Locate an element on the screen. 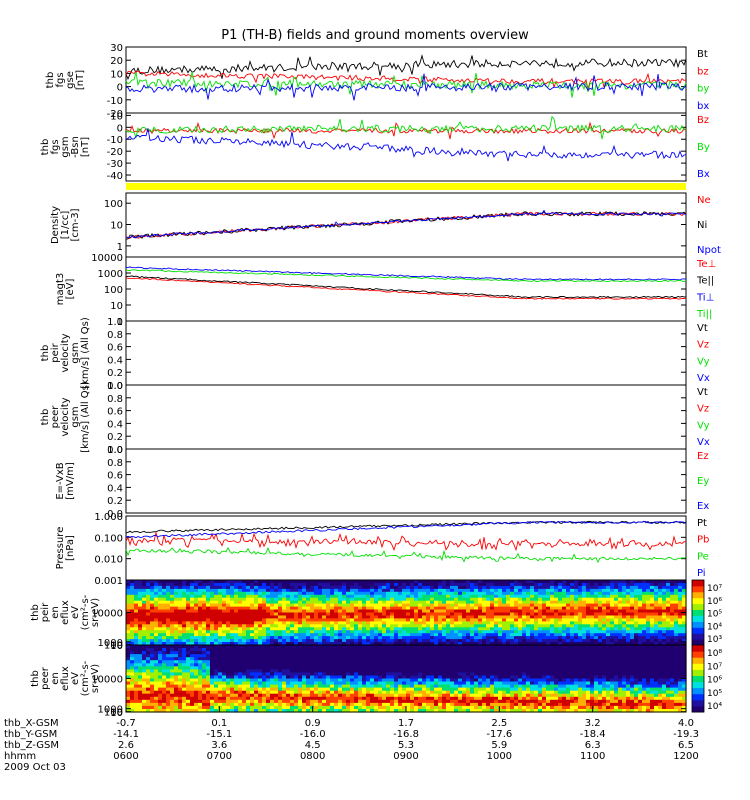  legend-label: Pt is located at coordinates (702, 523).